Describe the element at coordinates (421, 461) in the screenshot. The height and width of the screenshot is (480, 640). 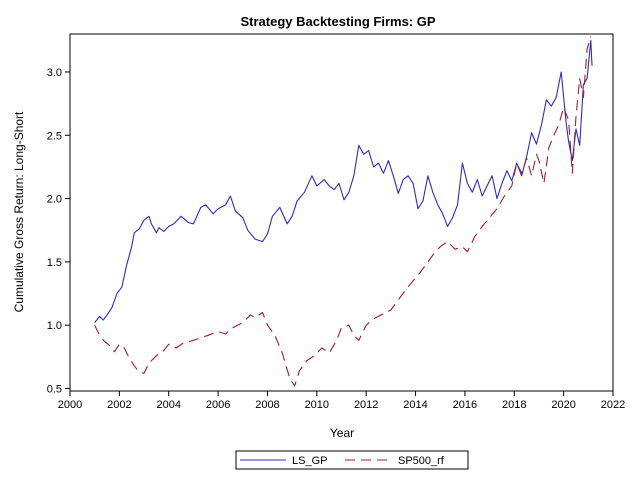
I see `legend-label-sp500-rf: SP500_rf` at that location.